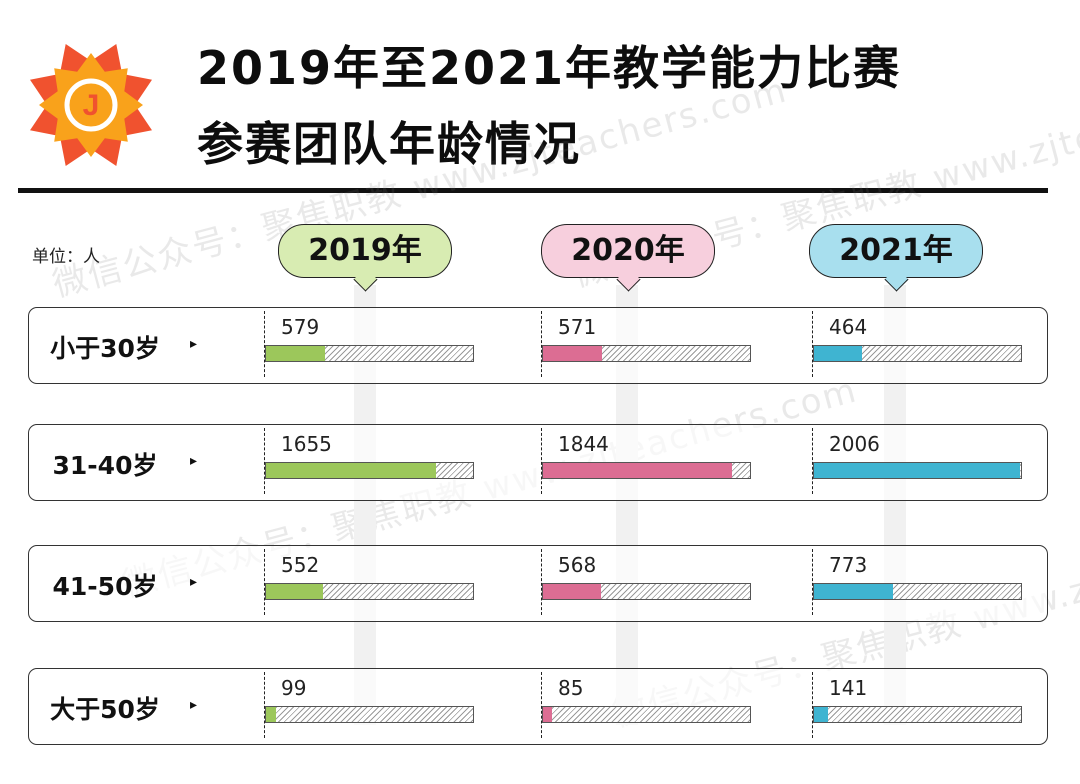  I want to click on bar-cell: 1844, so click(647, 463).